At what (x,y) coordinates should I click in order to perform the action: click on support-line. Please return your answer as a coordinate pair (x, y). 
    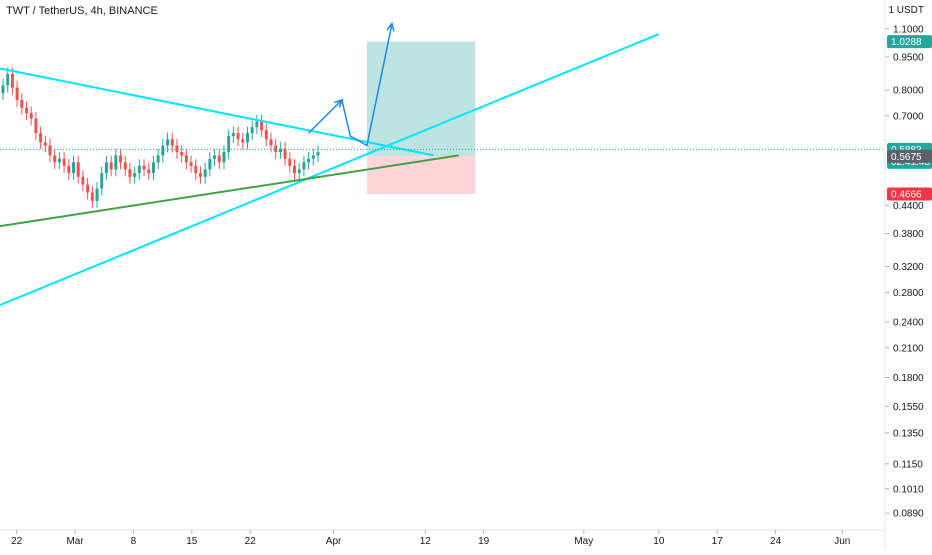
    Looking at the image, I should click on (229, 191).